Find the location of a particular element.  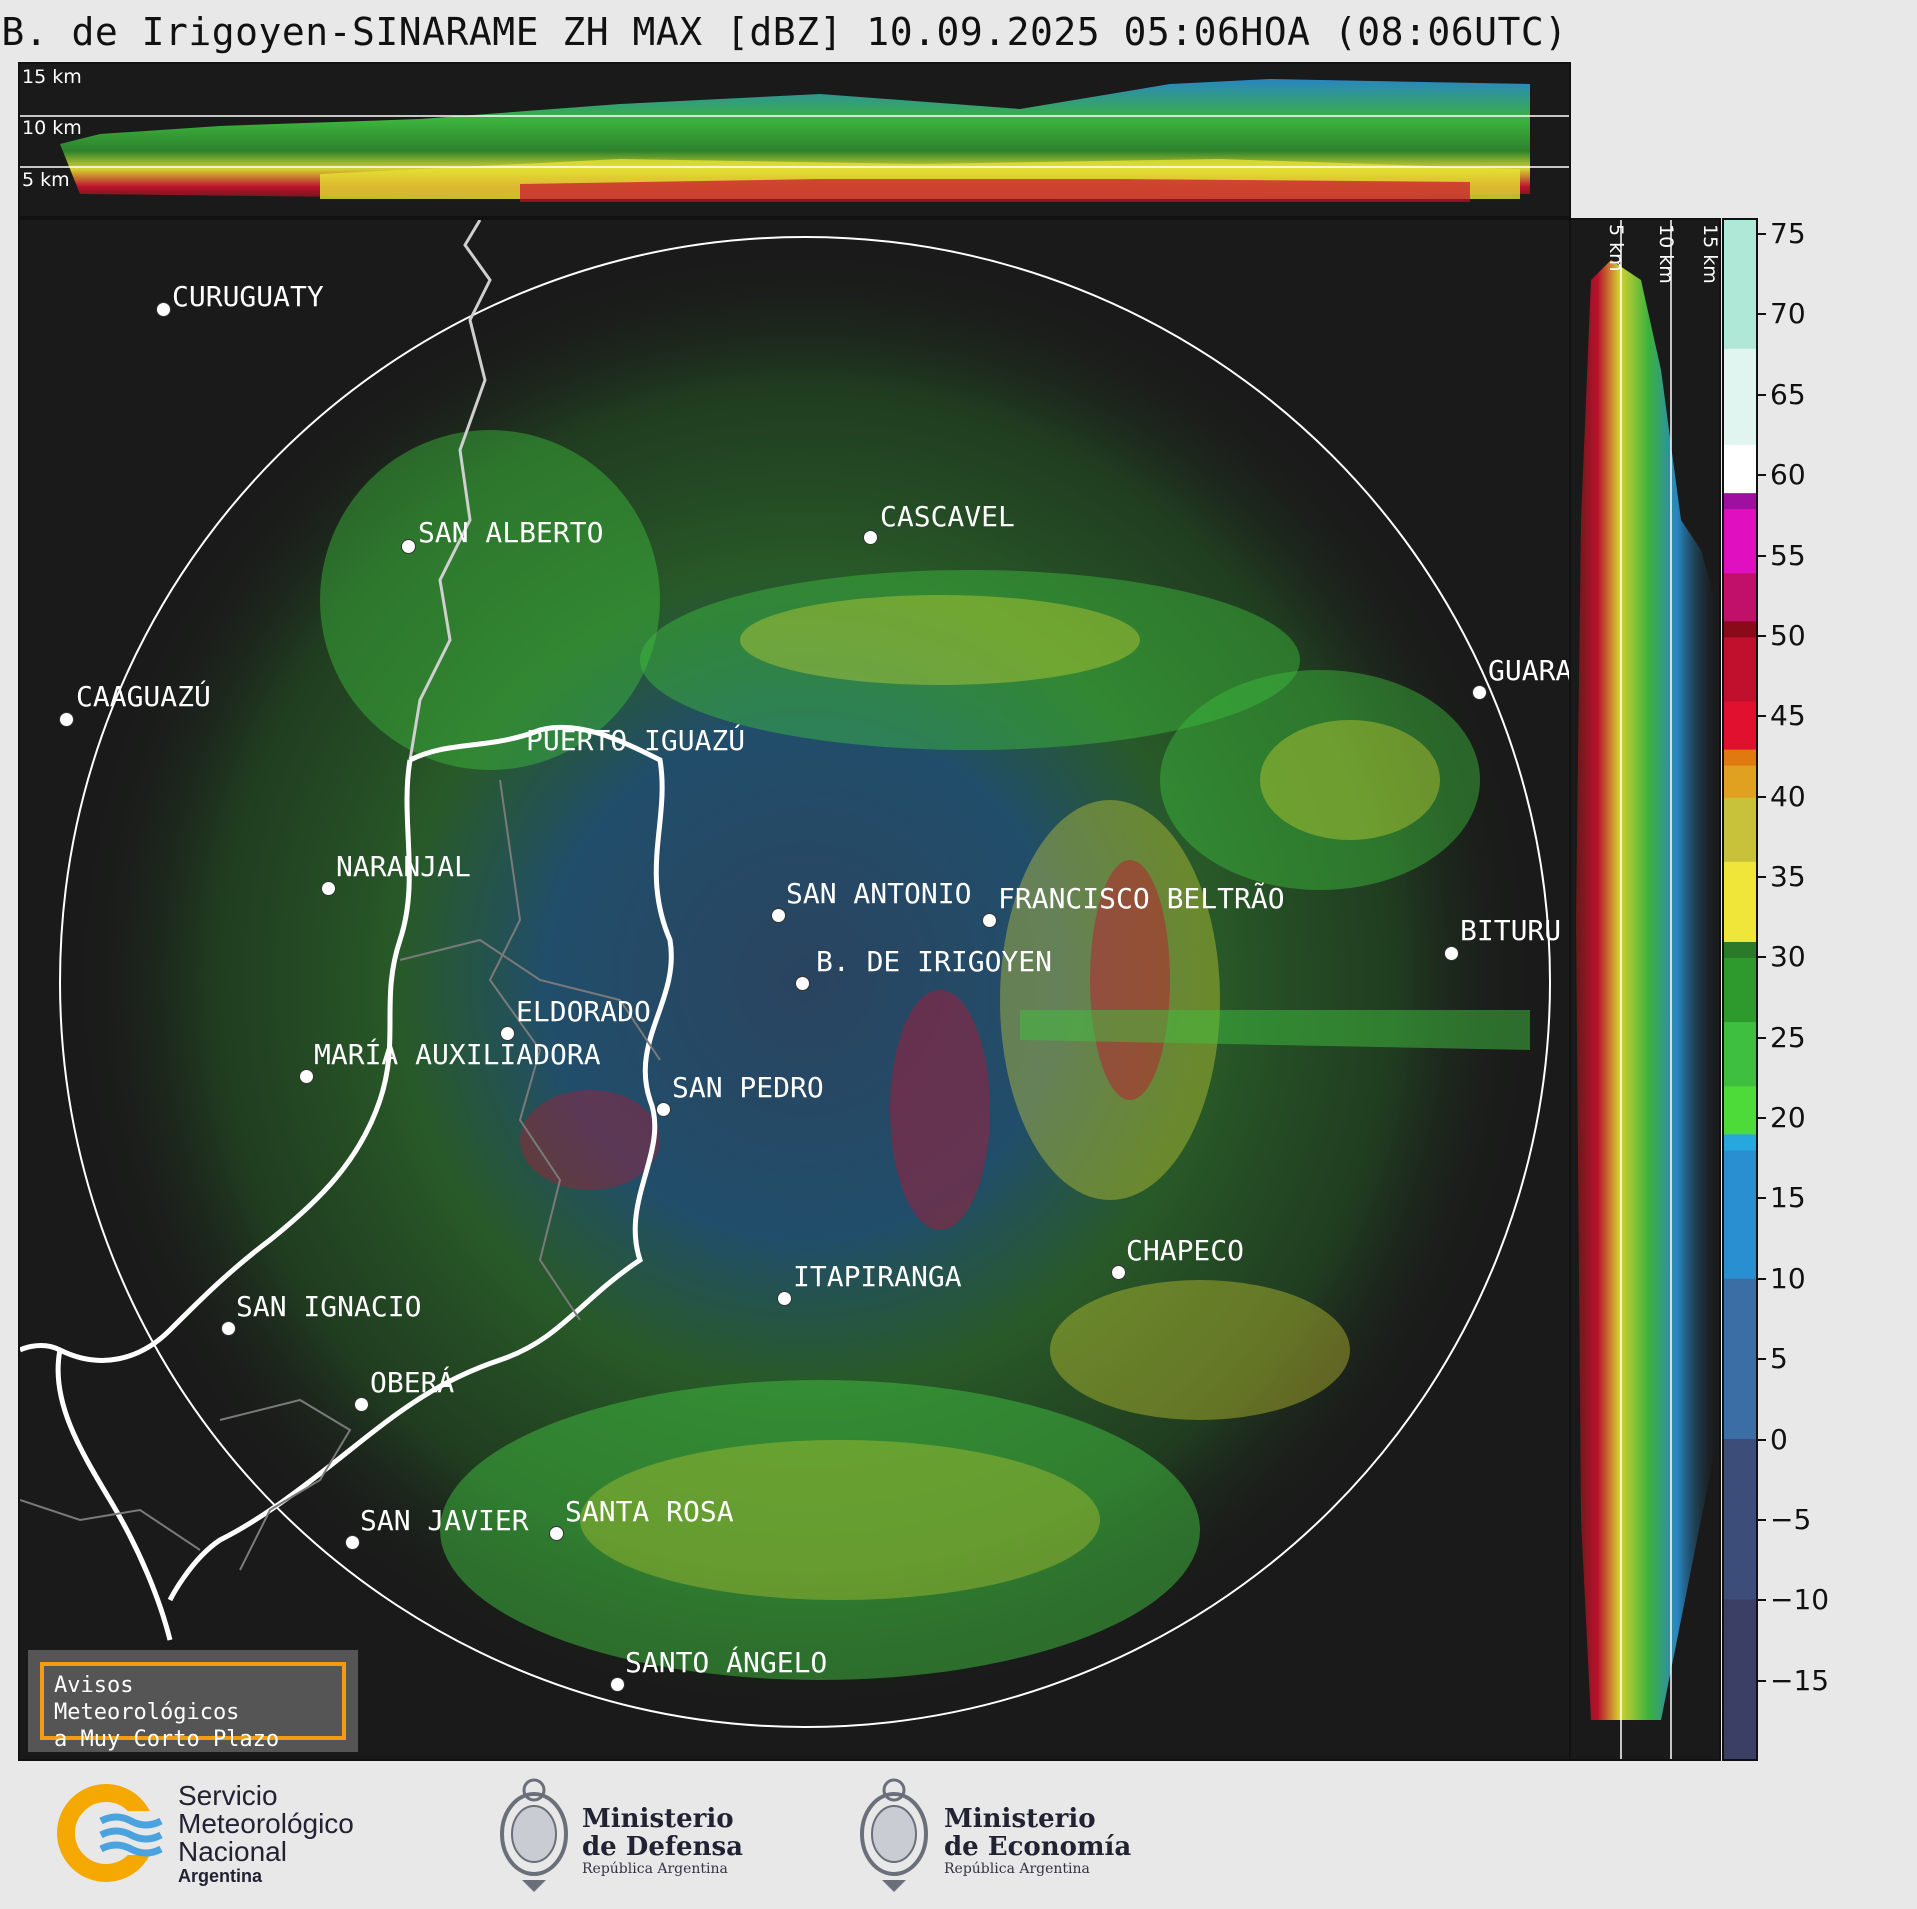

city-marker-san-ignacio is located at coordinates (228, 1328).